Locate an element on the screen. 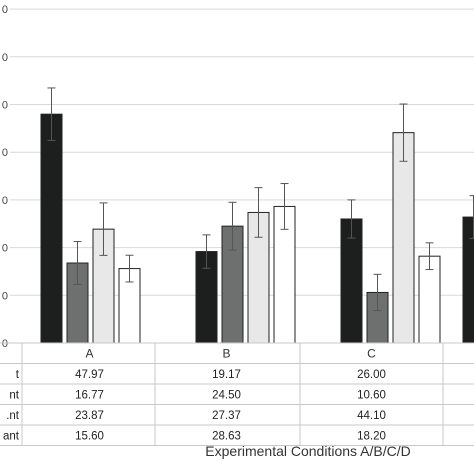 This screenshot has width=474, height=474. table-cell: 19.17 is located at coordinates (226, 375).